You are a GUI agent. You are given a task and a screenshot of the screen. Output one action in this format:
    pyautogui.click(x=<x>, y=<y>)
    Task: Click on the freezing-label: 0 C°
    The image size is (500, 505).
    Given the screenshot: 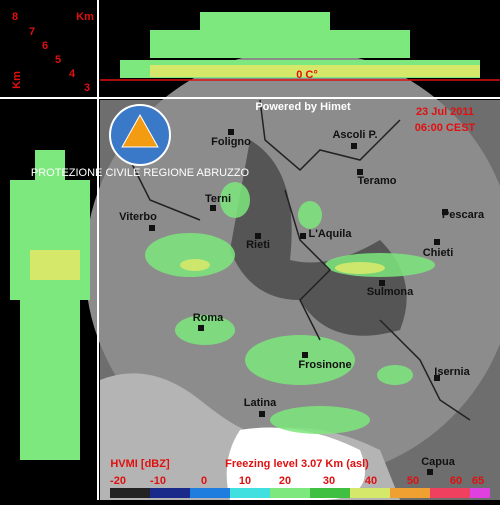 What is the action you would take?
    pyautogui.click(x=307, y=75)
    